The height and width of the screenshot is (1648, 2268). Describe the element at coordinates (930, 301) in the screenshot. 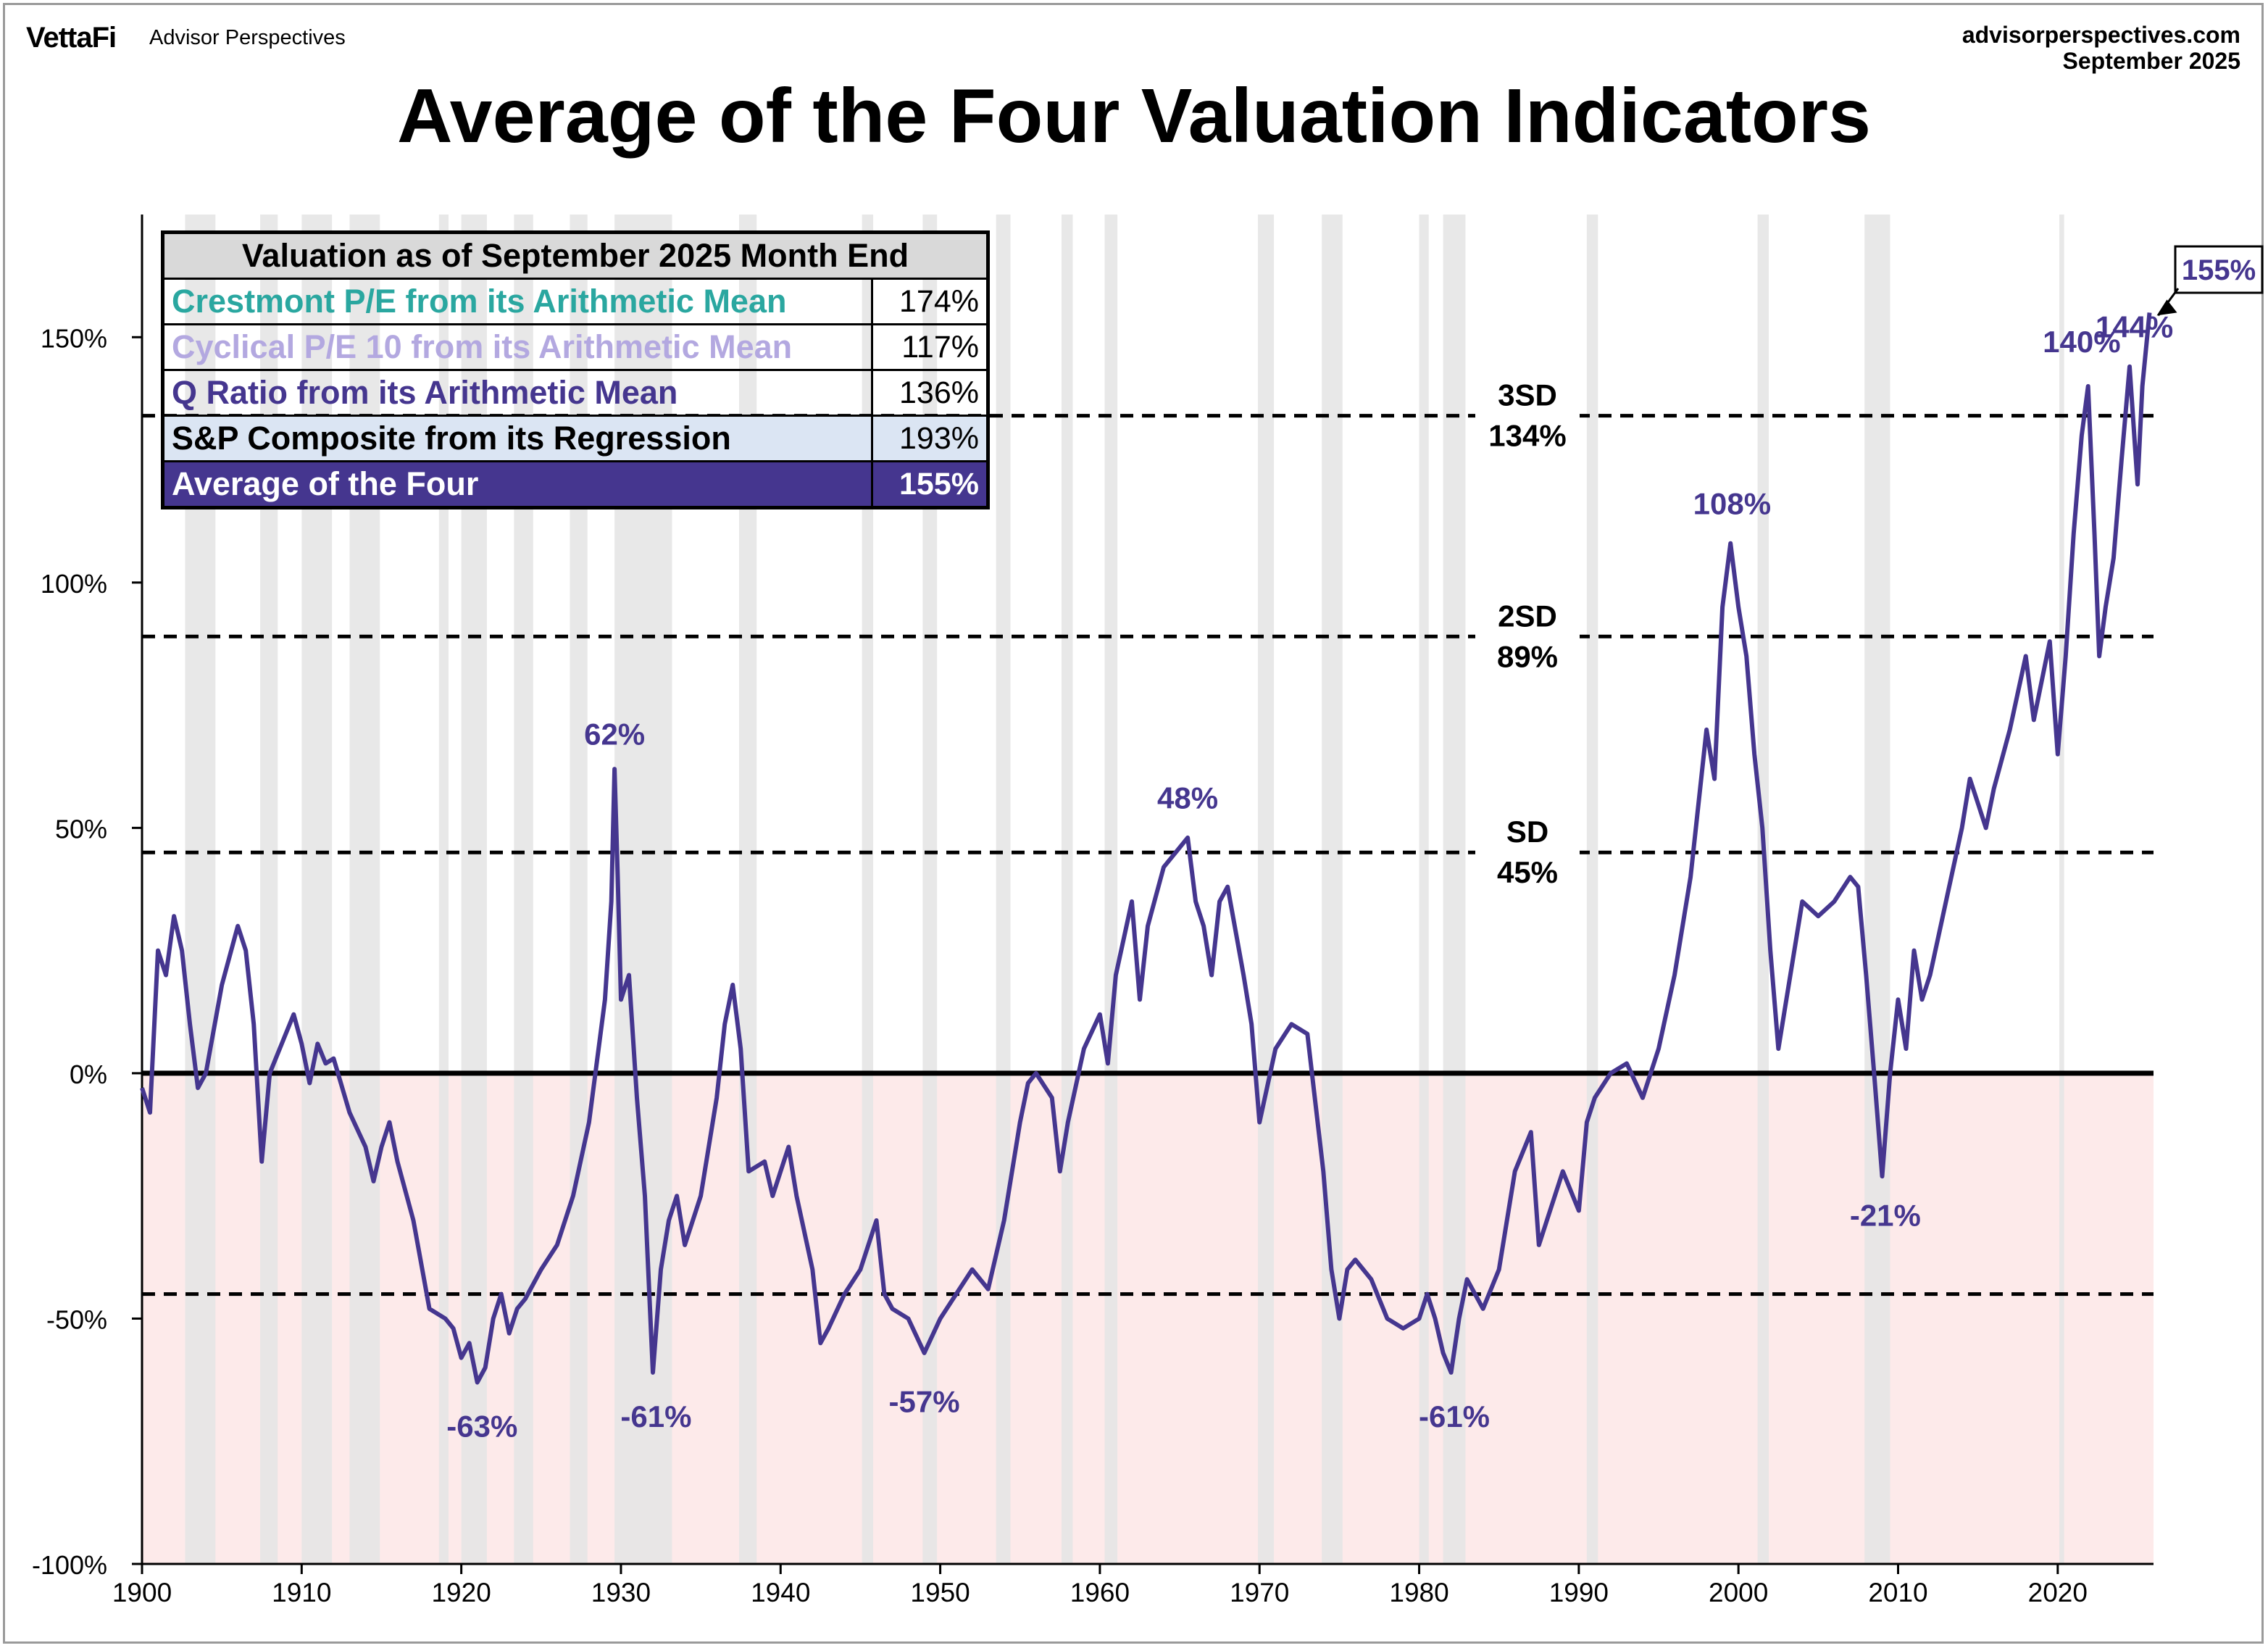

I see `legend-value: 174%` at that location.